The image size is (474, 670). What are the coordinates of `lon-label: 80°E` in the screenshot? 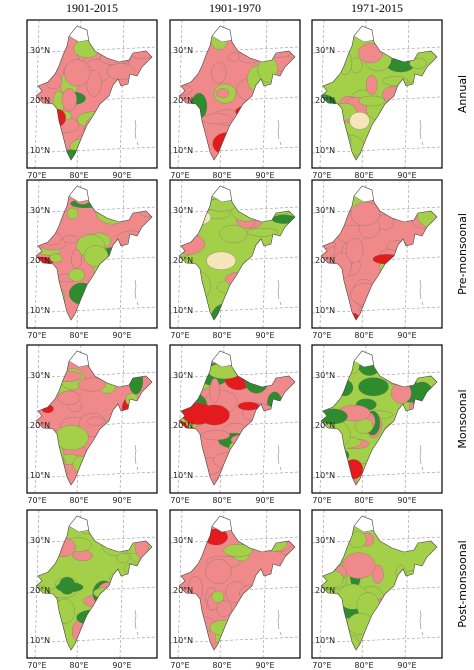 It's located at (78, 665).